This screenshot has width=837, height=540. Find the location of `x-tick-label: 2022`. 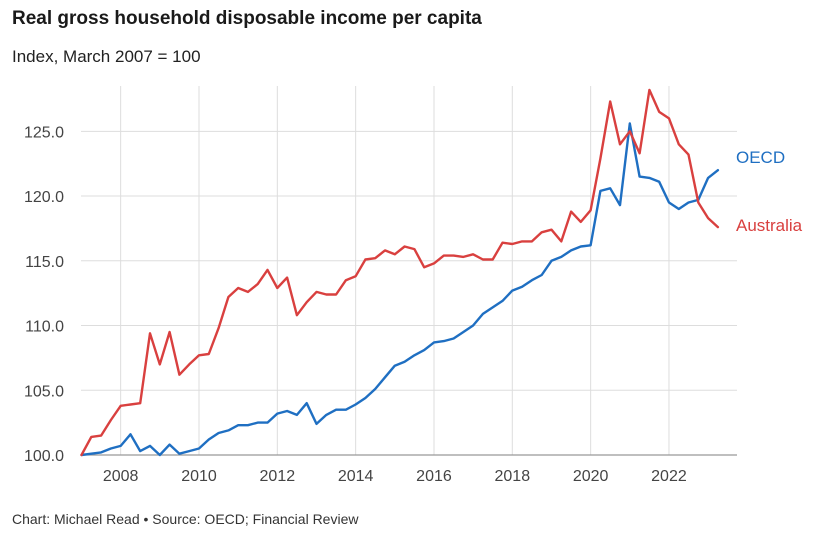

x-tick-label: 2022 is located at coordinates (669, 476).